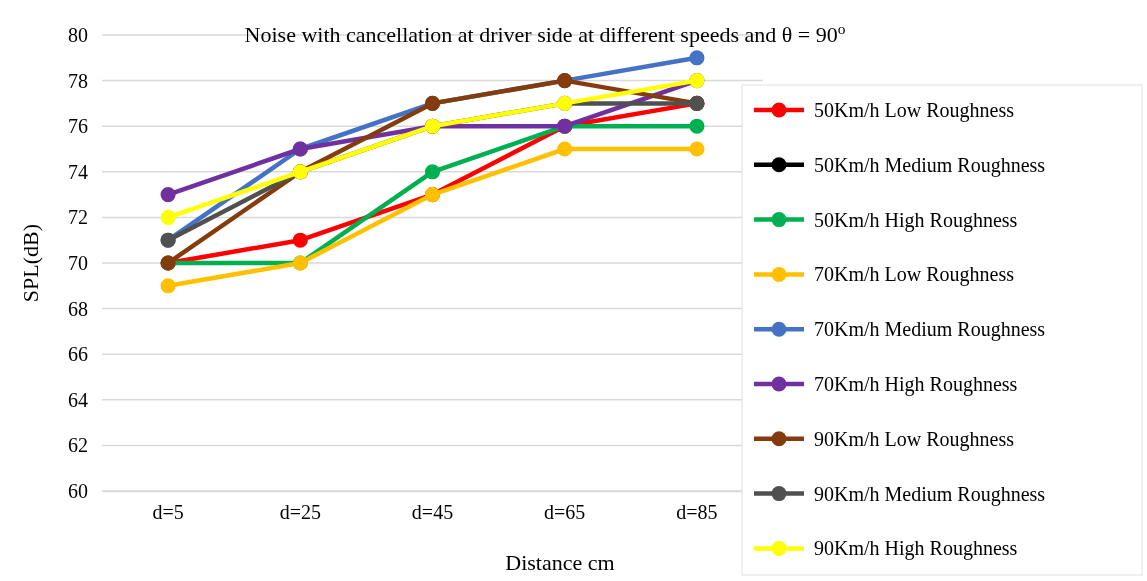 The image size is (1147, 581). Describe the element at coordinates (916, 384) in the screenshot. I see `legend-label: 70Km/h High Roughness` at that location.